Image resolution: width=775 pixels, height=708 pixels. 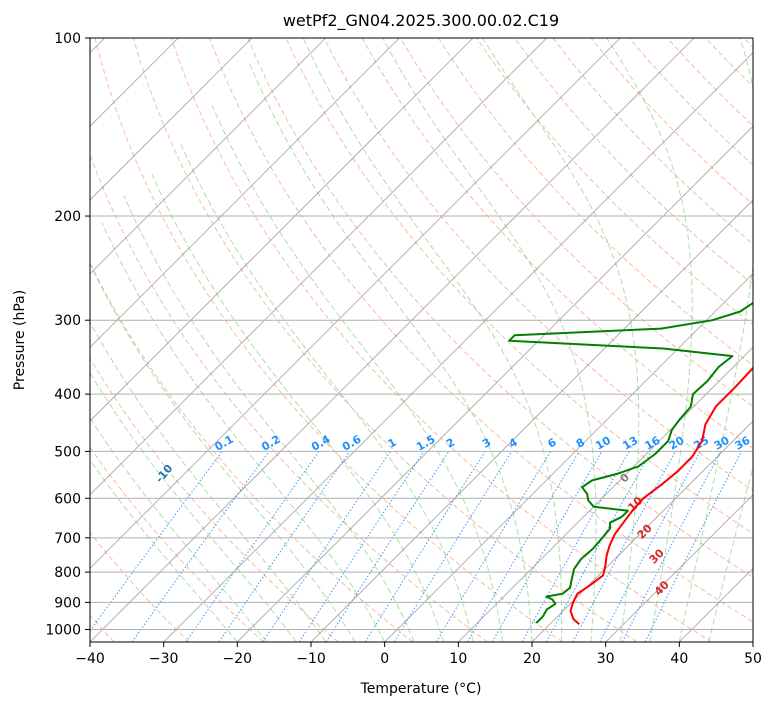 What do you see at coordinates (580, 443) in the screenshot?
I see `mixing-ratio-label: 8` at bounding box center [580, 443].